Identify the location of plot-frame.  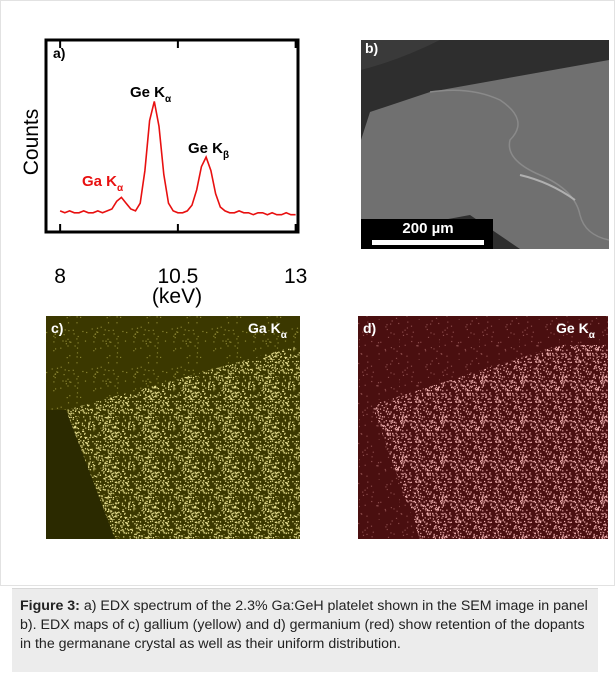
(172, 136).